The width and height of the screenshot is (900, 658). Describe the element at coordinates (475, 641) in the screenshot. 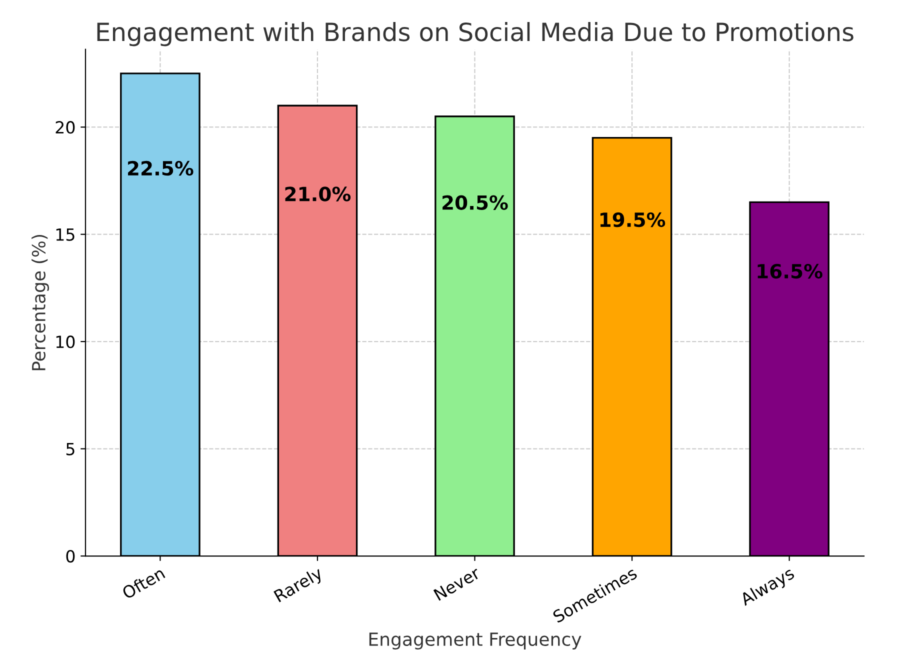

I see `x-axis-title: Engagement Frequency` at that location.